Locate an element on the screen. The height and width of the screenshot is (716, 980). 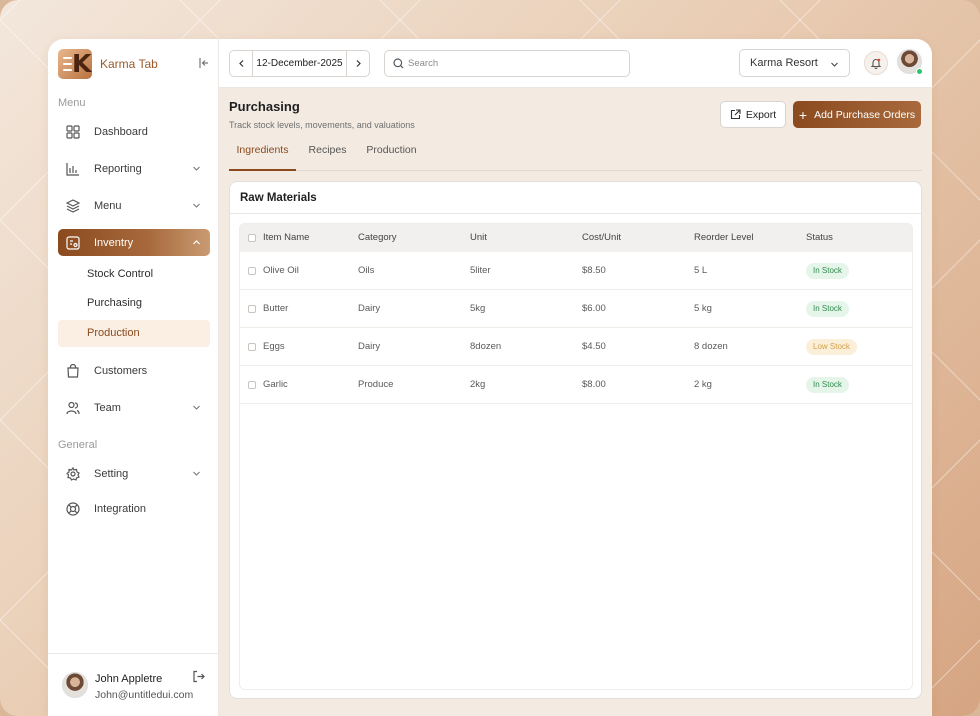
item-cost: $4.50 is located at coordinates (594, 346).